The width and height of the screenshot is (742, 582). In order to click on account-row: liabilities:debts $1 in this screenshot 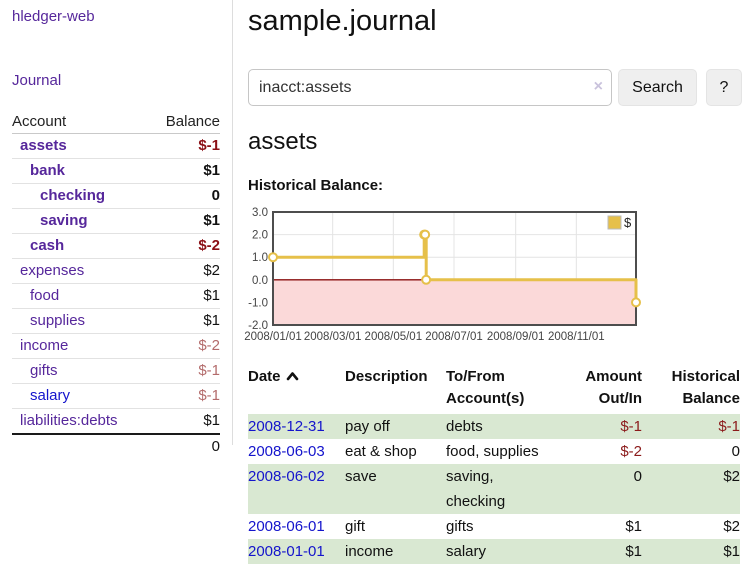, I will do `click(116, 421)`.